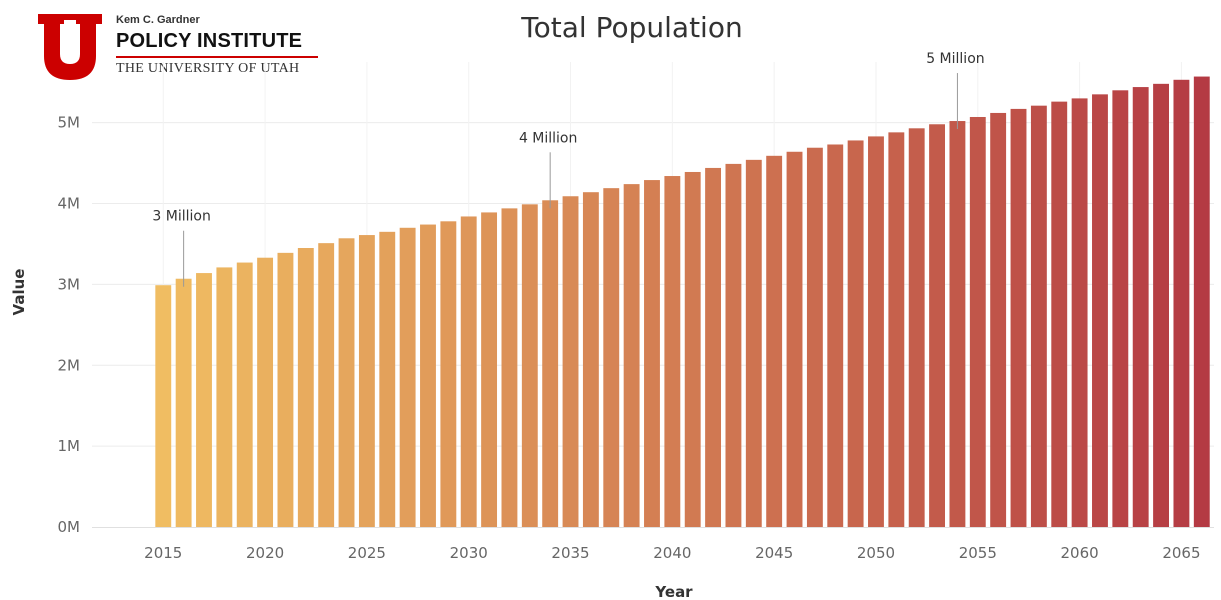 The width and height of the screenshot is (1221, 600). I want to click on chart-title: Total Population, so click(631, 27).